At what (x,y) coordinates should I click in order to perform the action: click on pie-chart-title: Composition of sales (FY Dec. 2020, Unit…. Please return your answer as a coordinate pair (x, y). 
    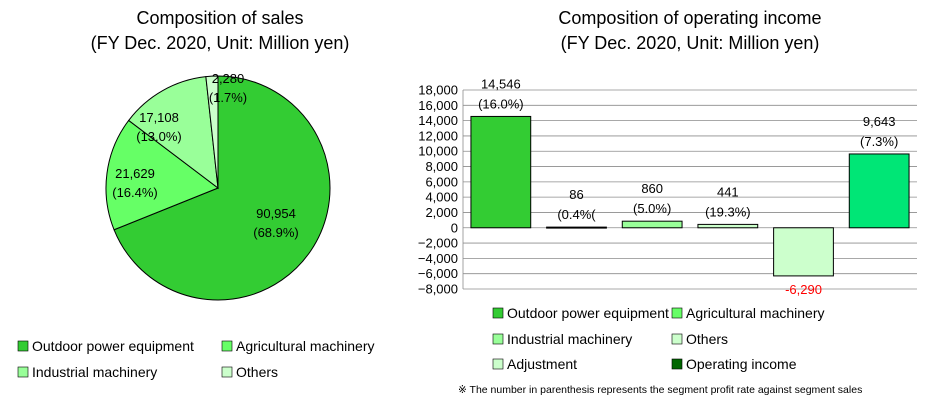
    Looking at the image, I should click on (220, 31).